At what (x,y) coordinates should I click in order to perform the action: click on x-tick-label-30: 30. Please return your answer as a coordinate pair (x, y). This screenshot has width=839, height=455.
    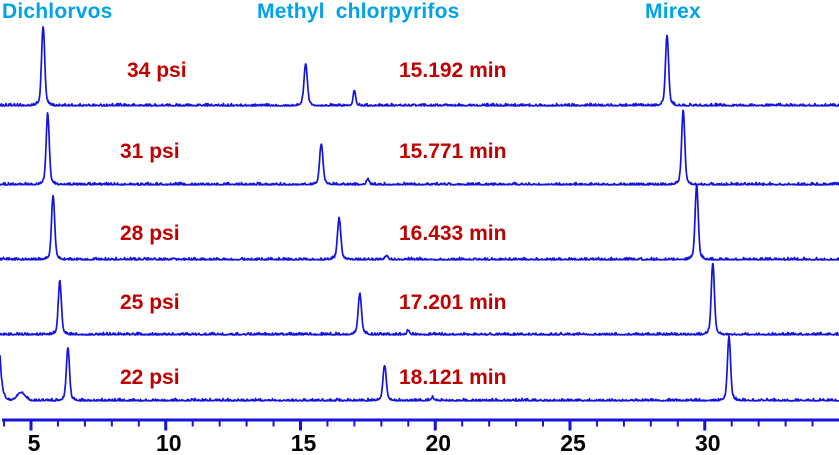
    Looking at the image, I should click on (707, 442).